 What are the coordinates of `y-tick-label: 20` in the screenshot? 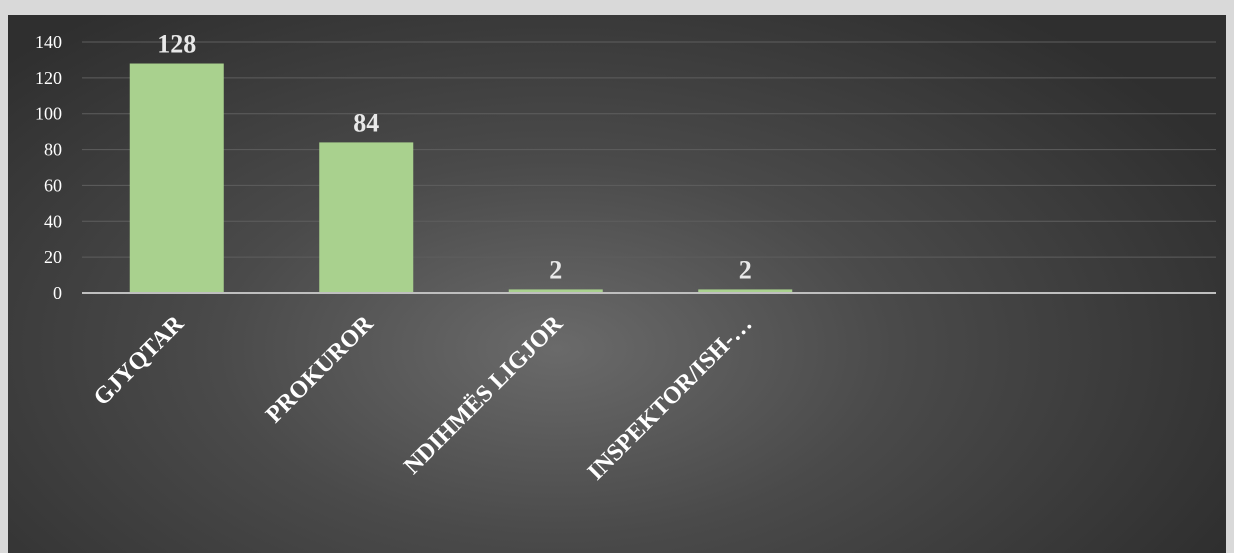 It's located at (53, 257).